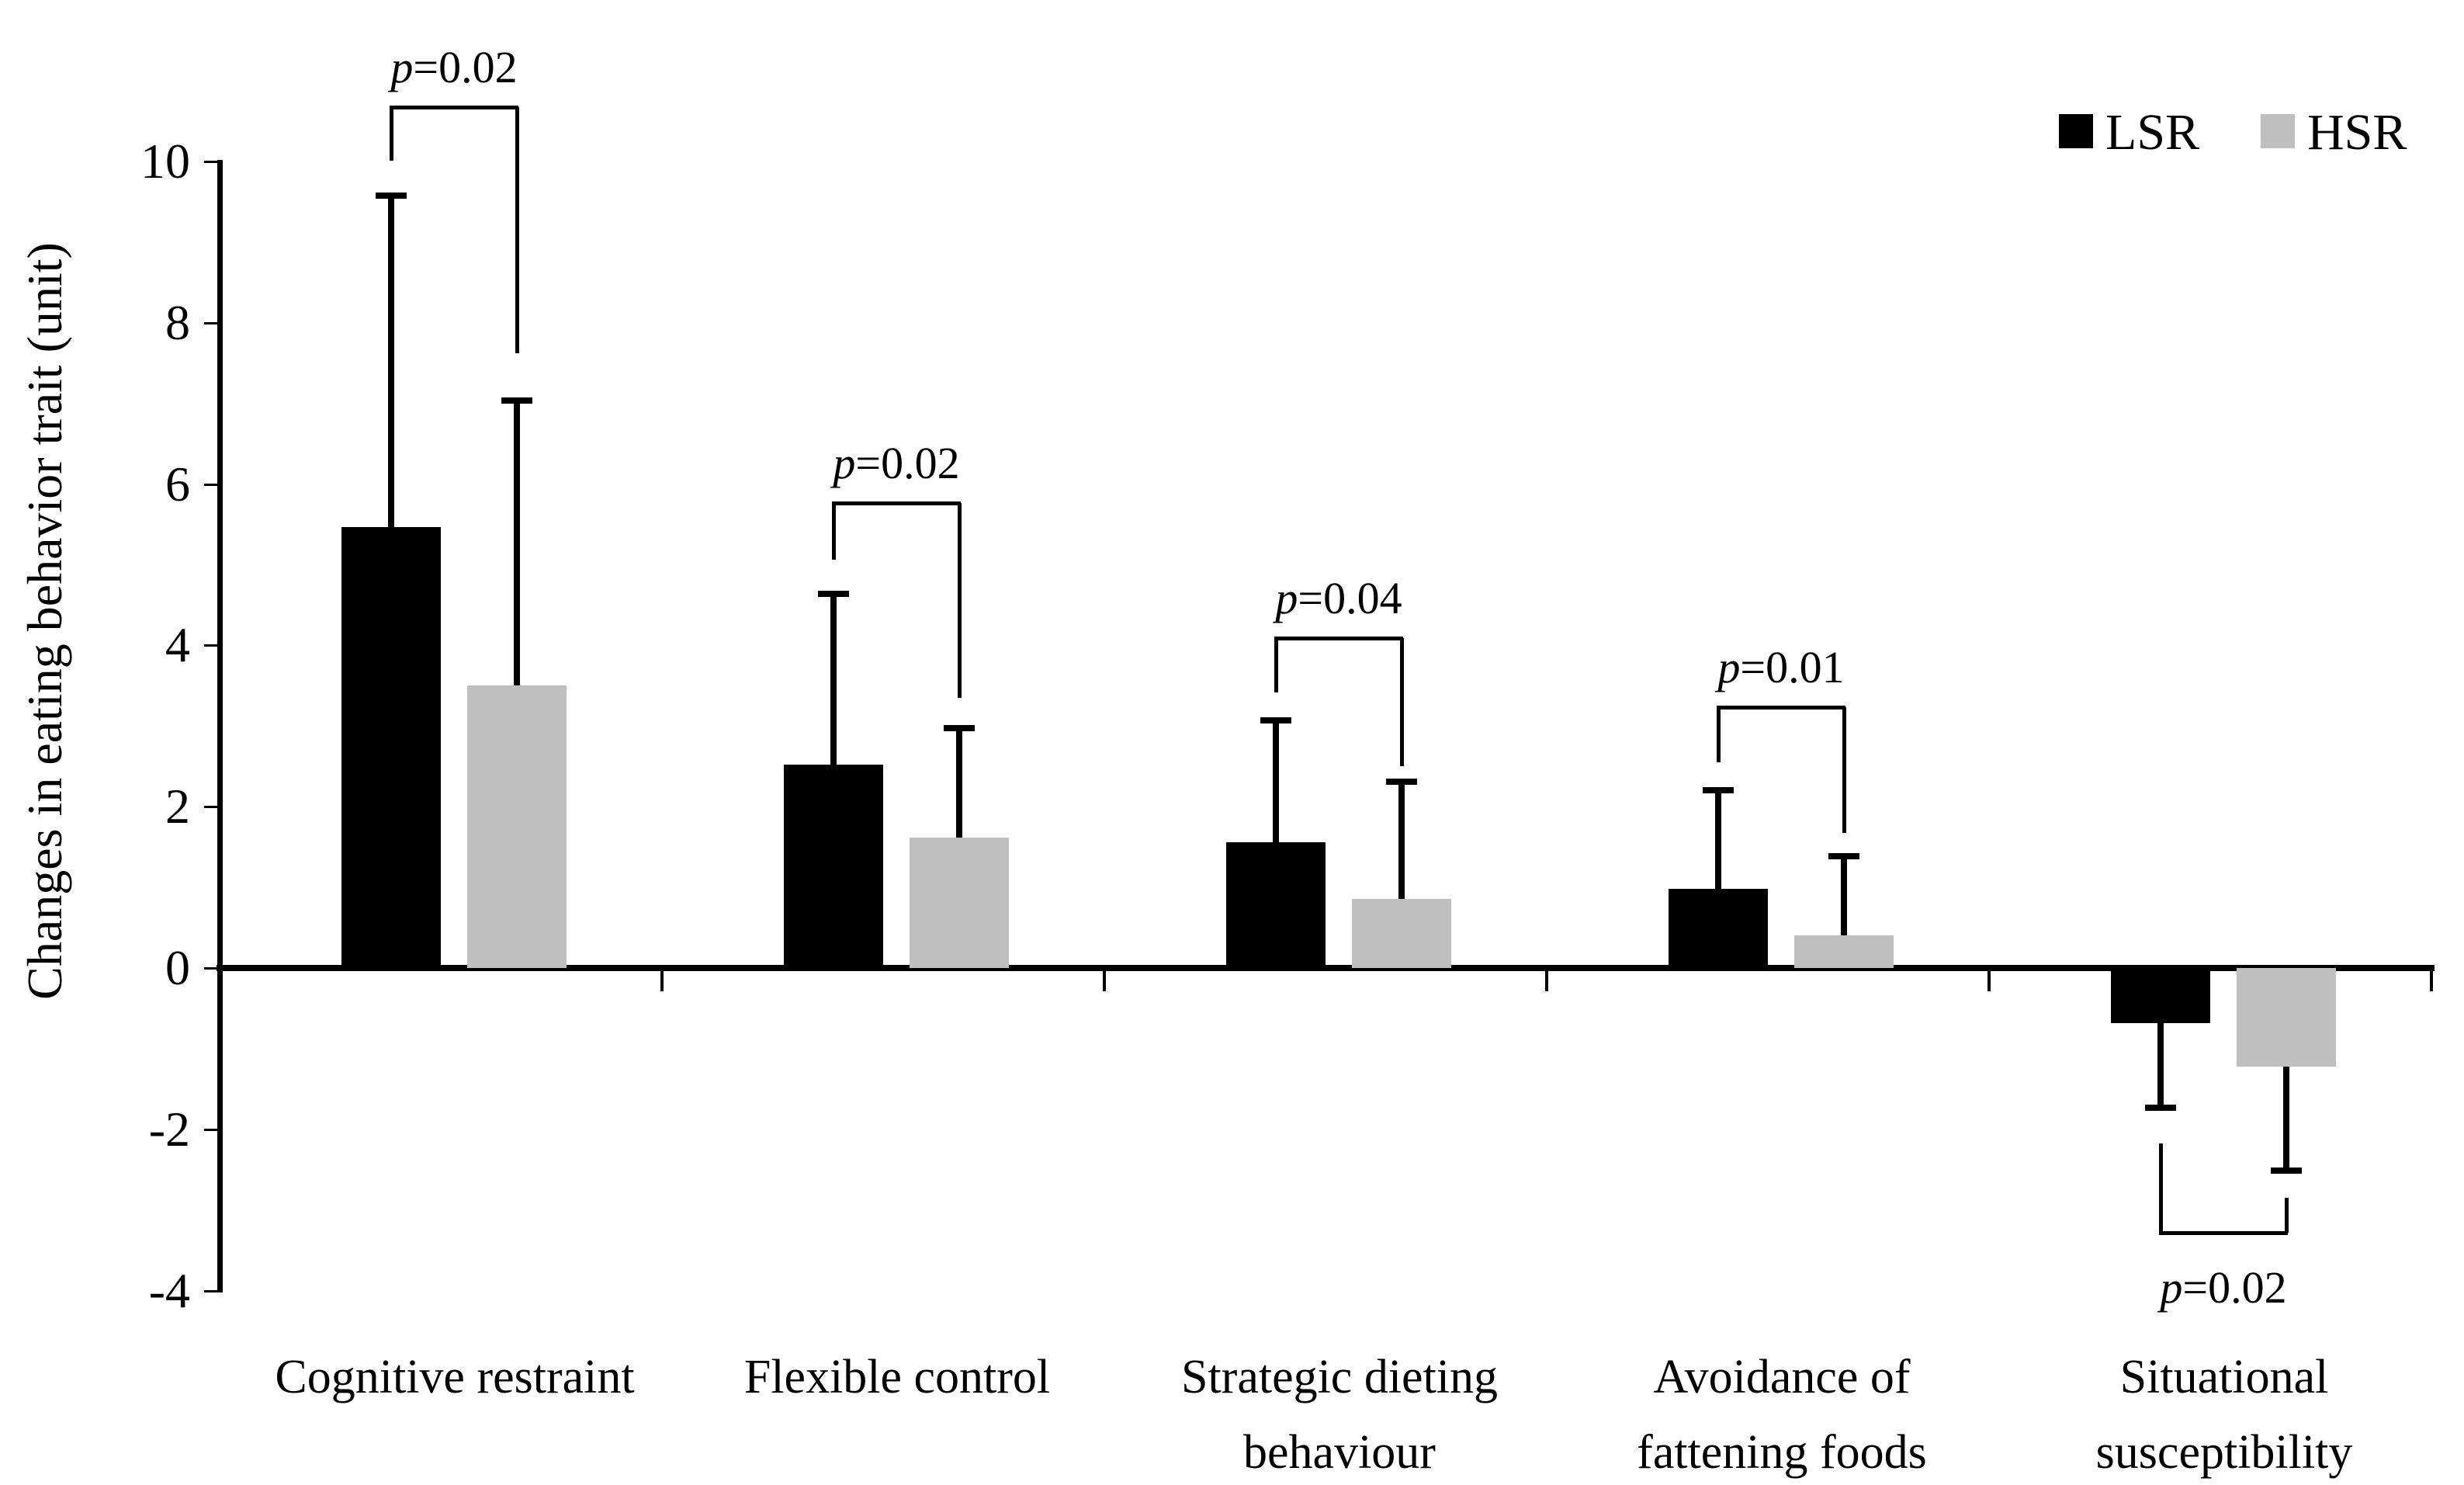 The width and height of the screenshot is (2464, 1485). Describe the element at coordinates (2224, 1415) in the screenshot. I see `x-category-label-4: Situational susceptibility` at that location.